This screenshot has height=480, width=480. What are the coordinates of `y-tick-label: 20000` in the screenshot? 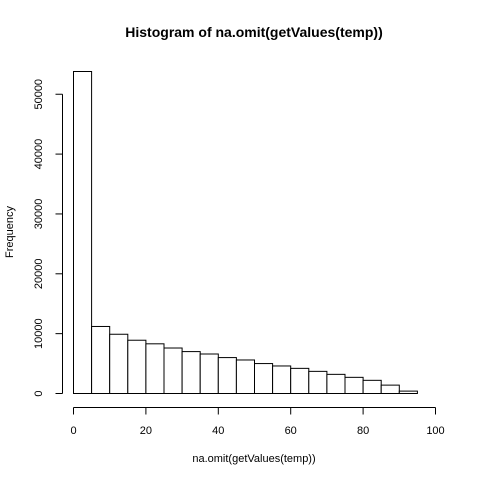 It's located at (39, 274).